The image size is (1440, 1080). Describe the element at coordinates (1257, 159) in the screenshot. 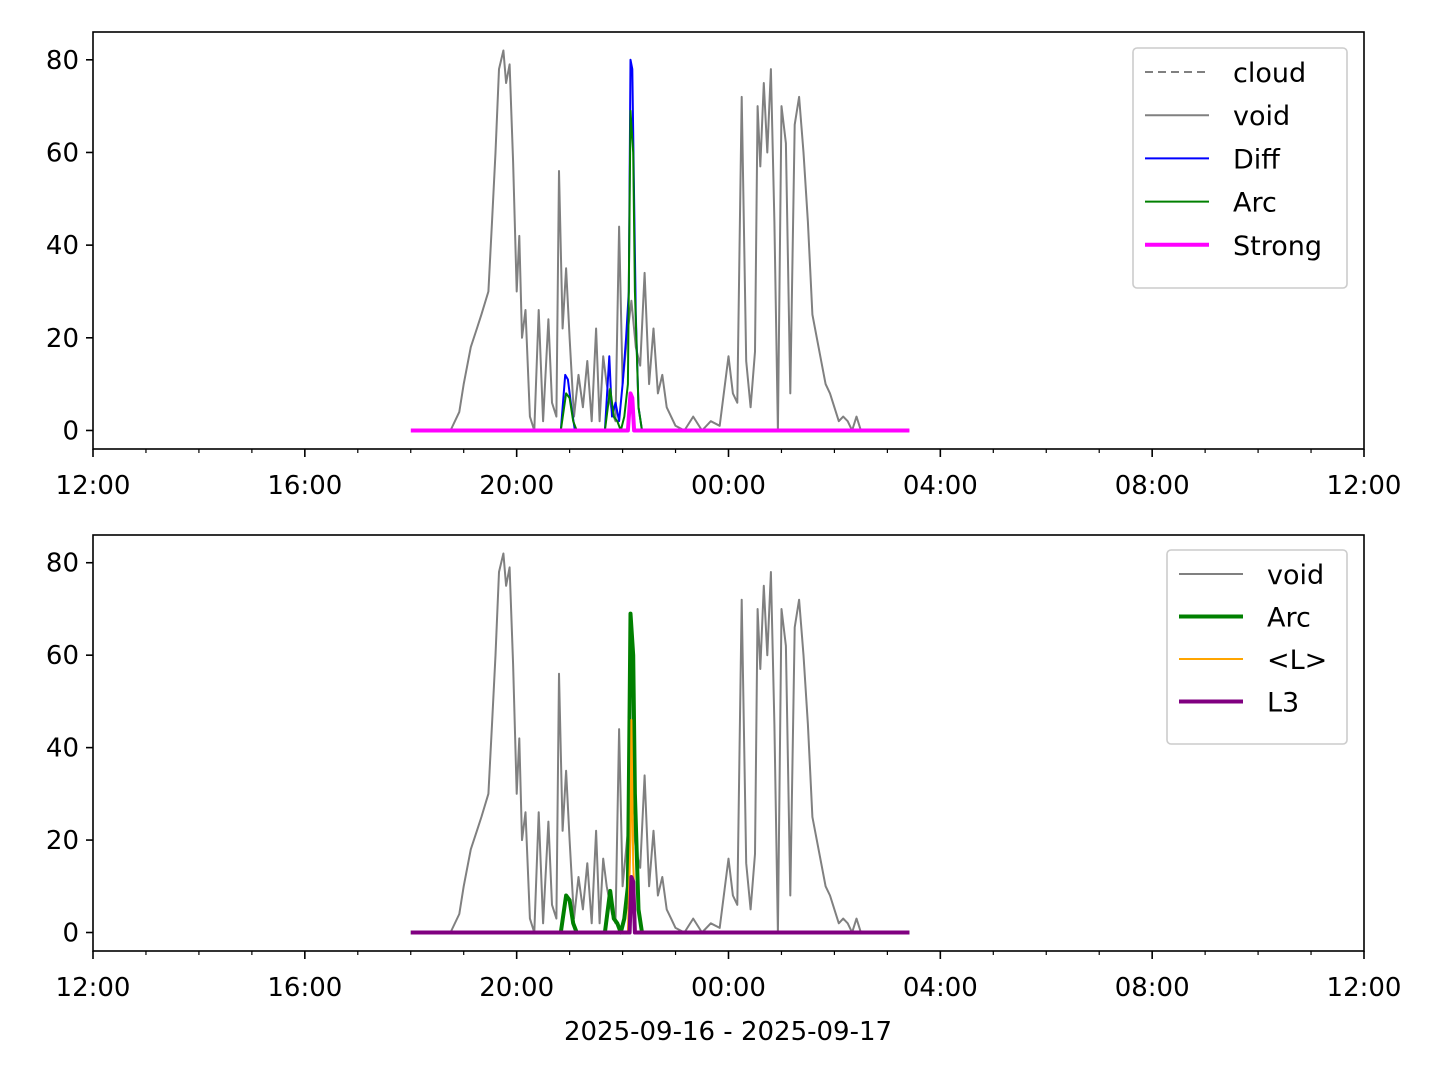

I see `legend-label: Diff` at that location.